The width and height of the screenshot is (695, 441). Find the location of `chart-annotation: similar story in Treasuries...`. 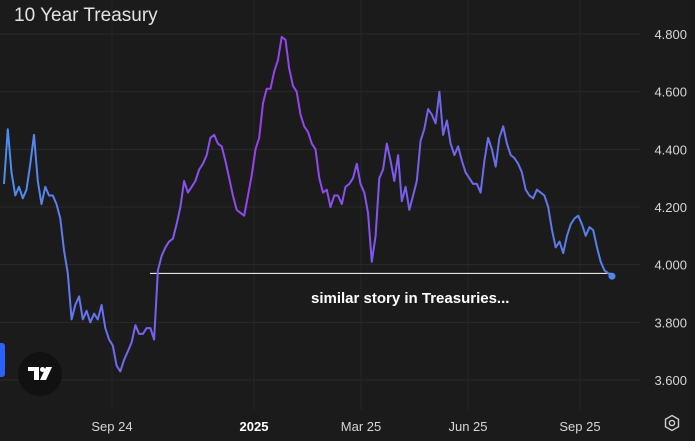

chart-annotation: similar story in Treasuries... is located at coordinates (410, 298).